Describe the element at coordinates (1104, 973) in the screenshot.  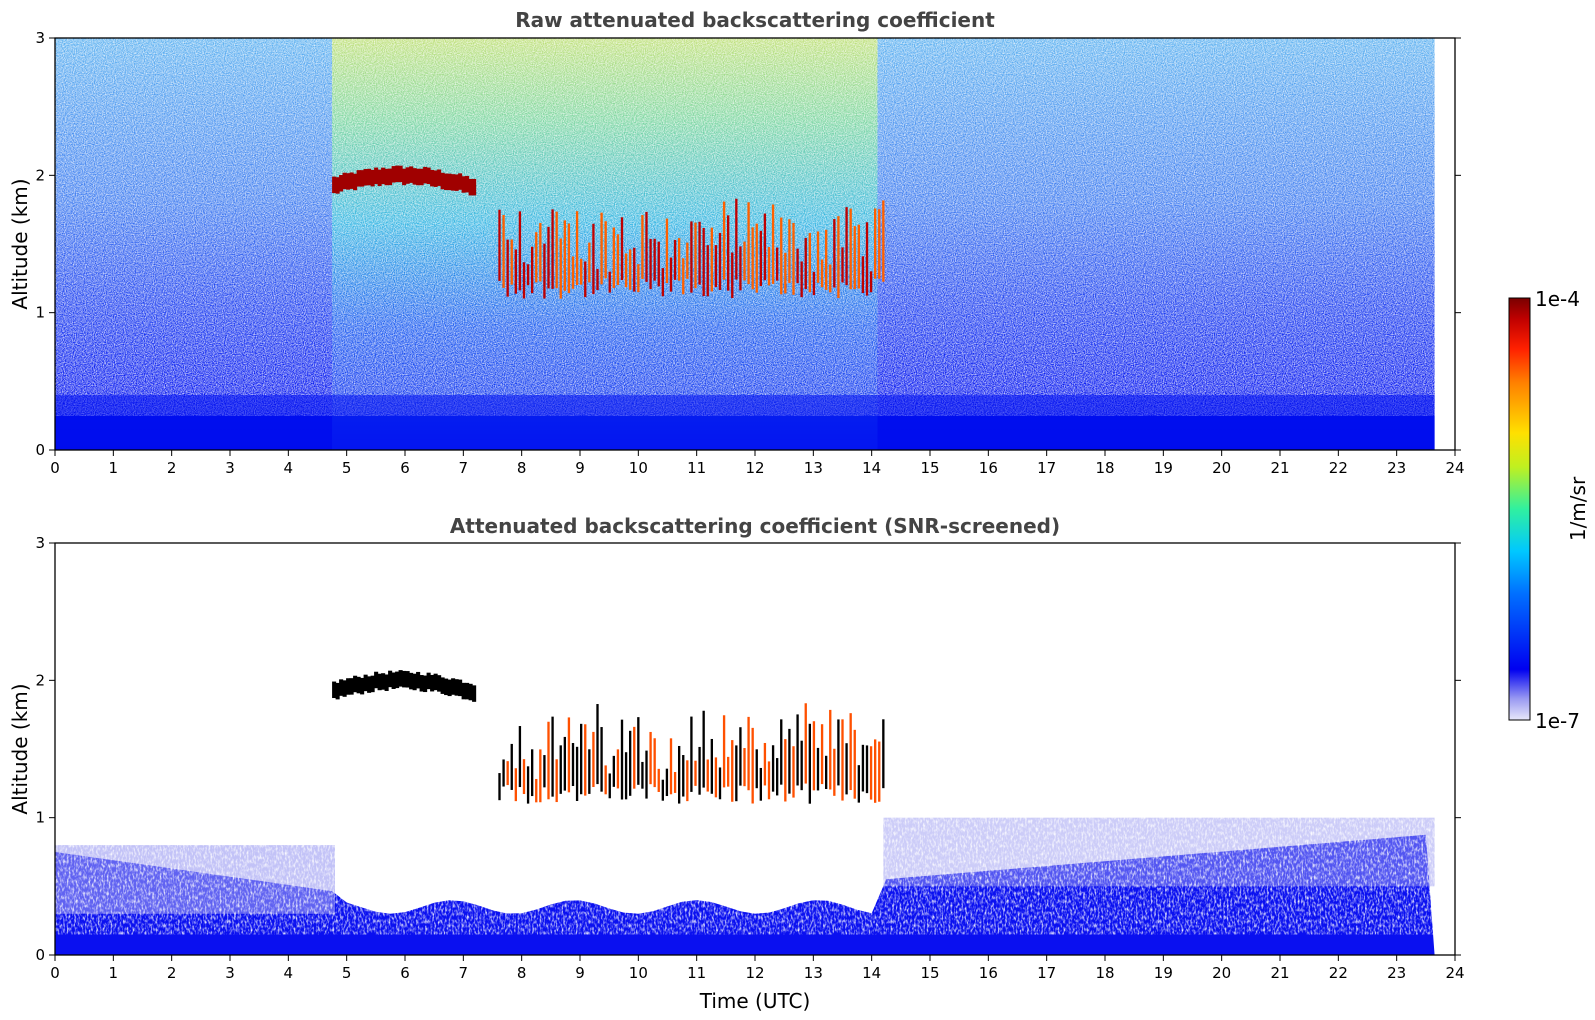
I see `x-tick-label: 18` at that location.